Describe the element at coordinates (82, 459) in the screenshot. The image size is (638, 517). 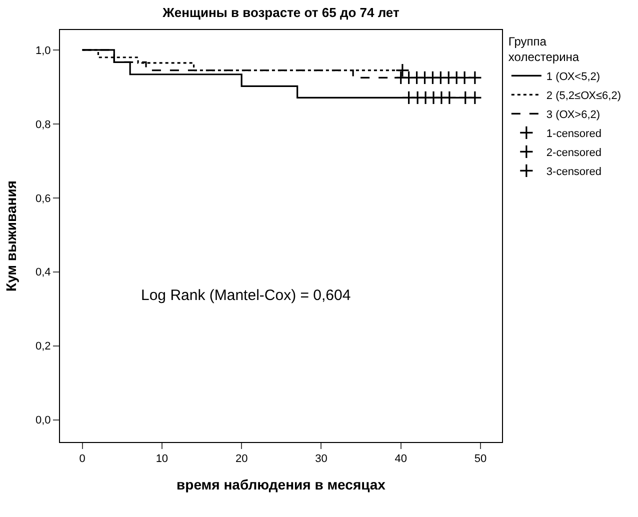
I see `x-tick-label: 0` at that location.